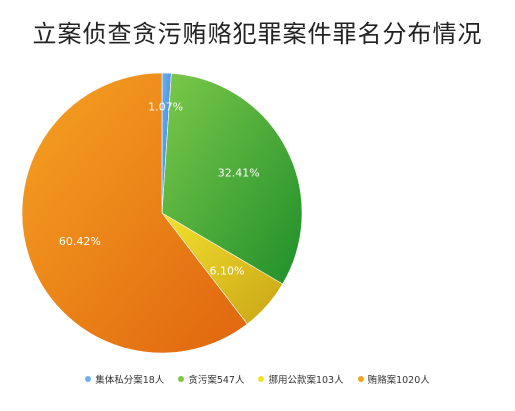  Describe the element at coordinates (257, 34) in the screenshot. I see `chart-title: 立案侦查贪污贿赂犯罪案件罪名分布情况` at that location.